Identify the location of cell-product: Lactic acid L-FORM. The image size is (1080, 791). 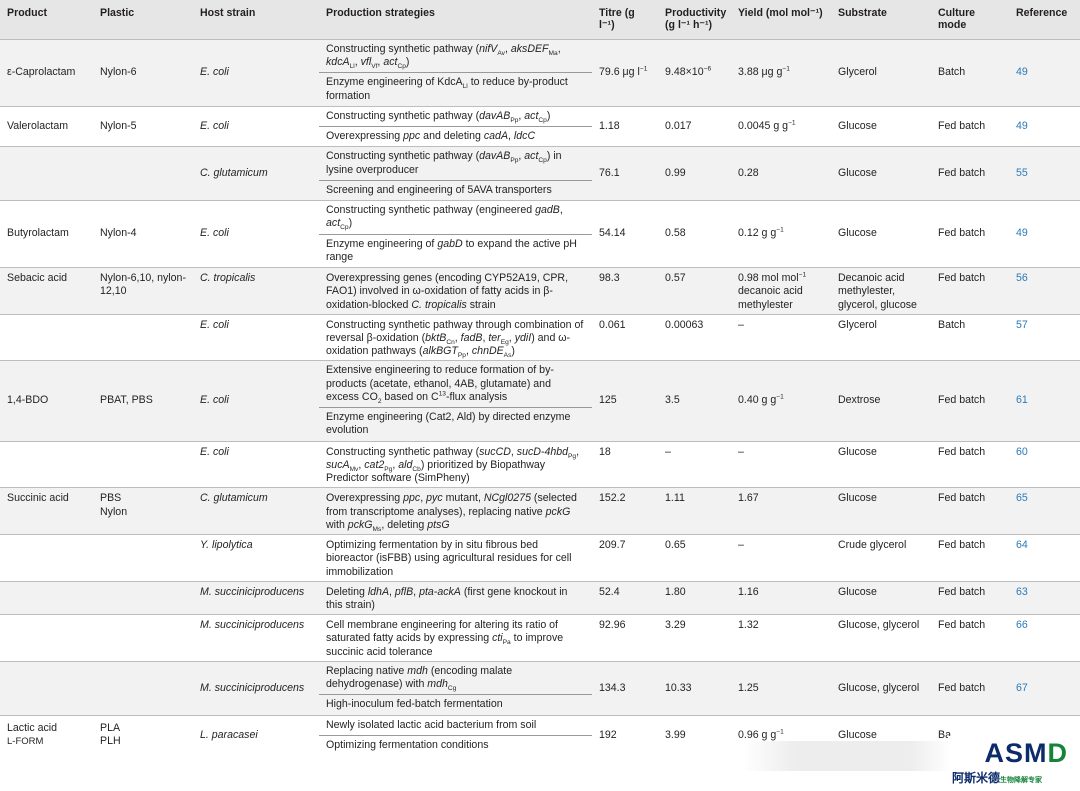
(46, 735).